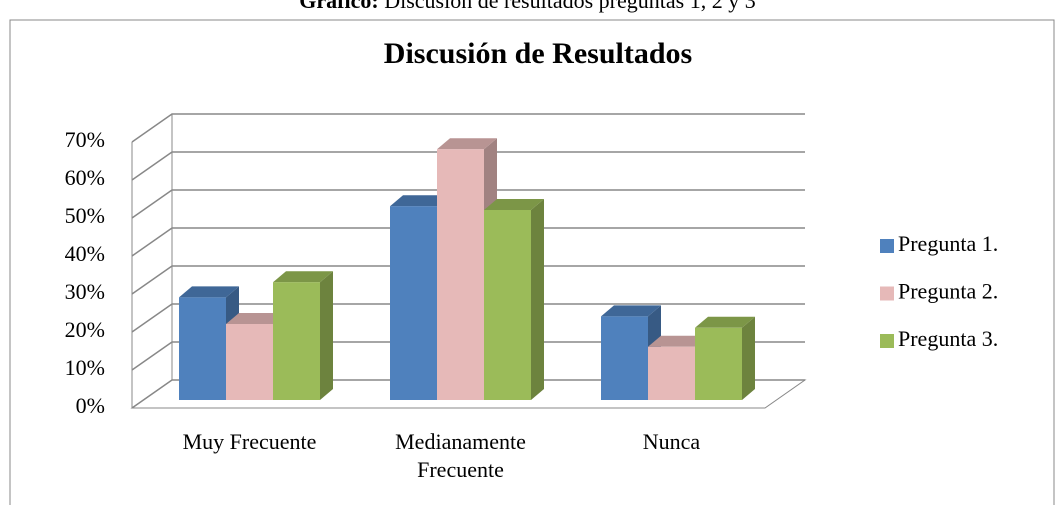 This screenshot has width=1055, height=505. Describe the element at coordinates (85, 177) in the screenshot. I see `y-tick-label: 60%` at that location.